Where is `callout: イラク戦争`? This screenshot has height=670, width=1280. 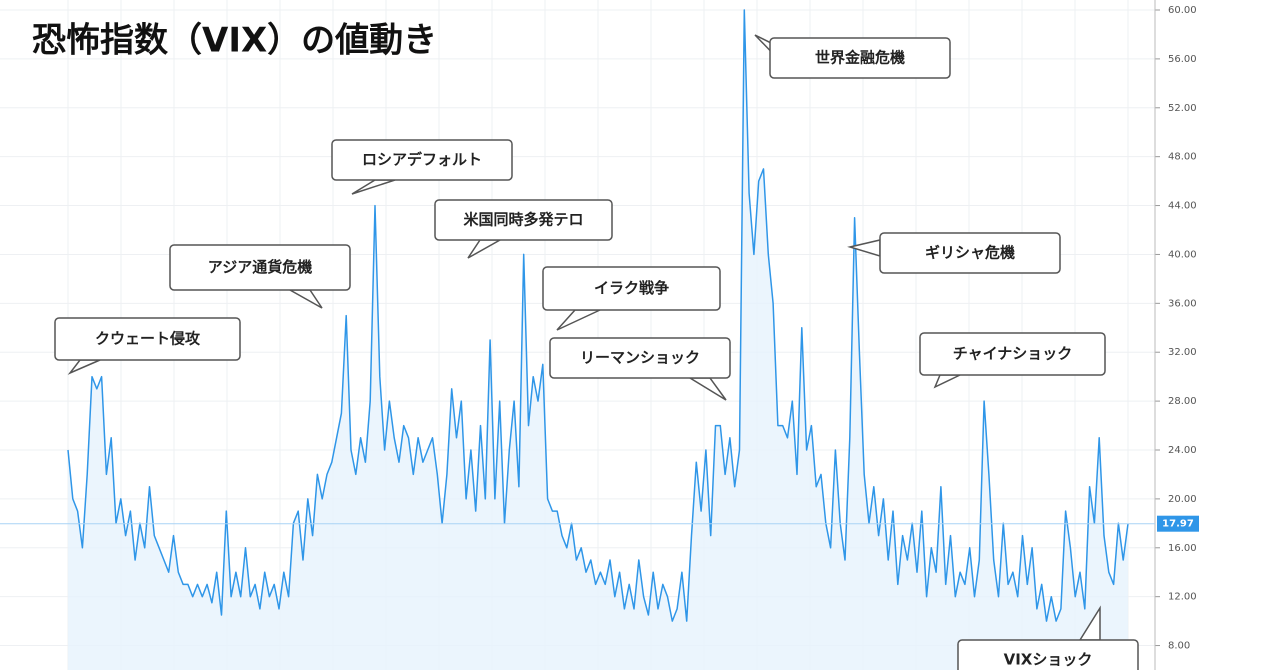
callout: イラク戦争 is located at coordinates (631, 298).